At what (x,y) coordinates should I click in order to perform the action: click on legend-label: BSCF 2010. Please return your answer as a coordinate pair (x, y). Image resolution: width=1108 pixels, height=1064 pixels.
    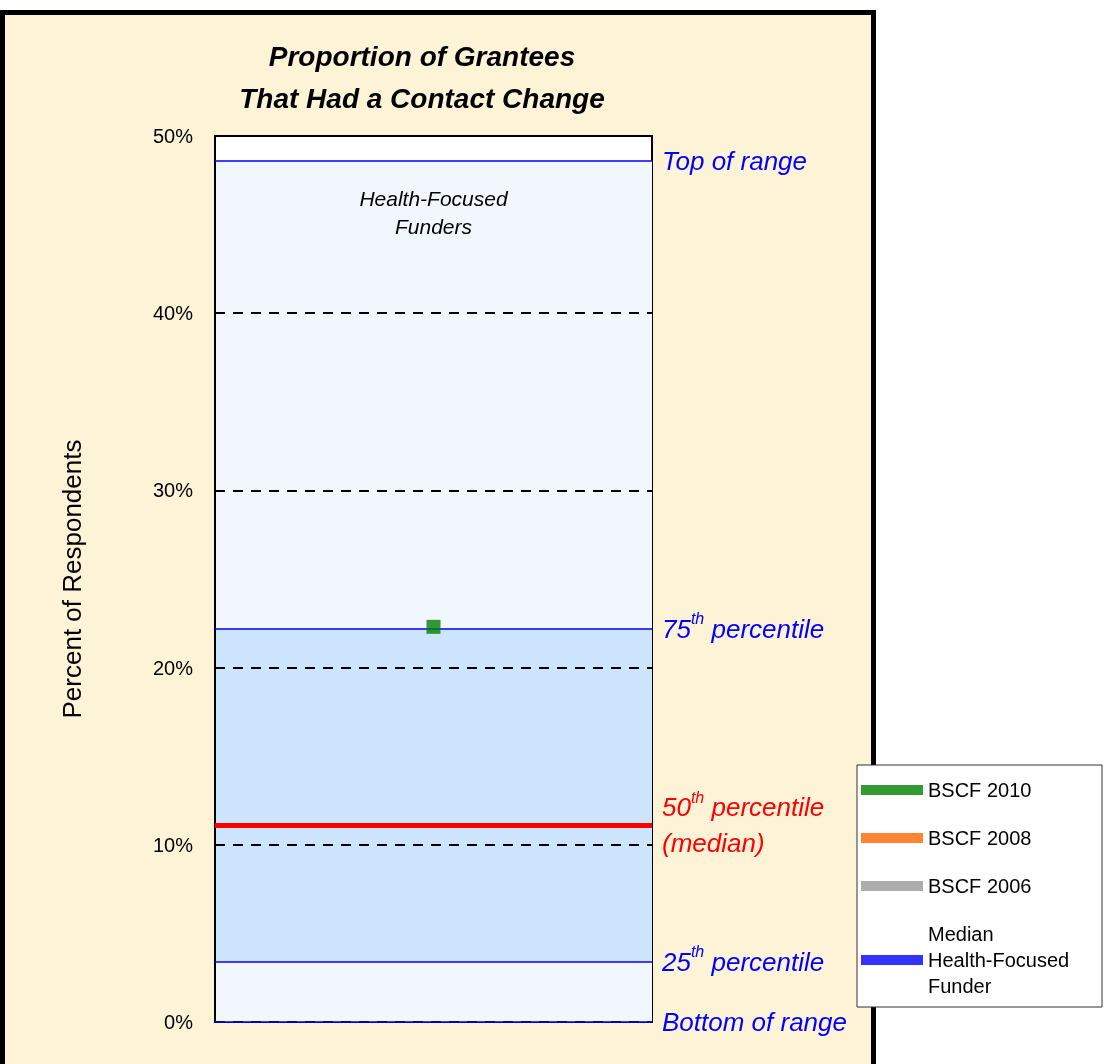
    Looking at the image, I should click on (980, 790).